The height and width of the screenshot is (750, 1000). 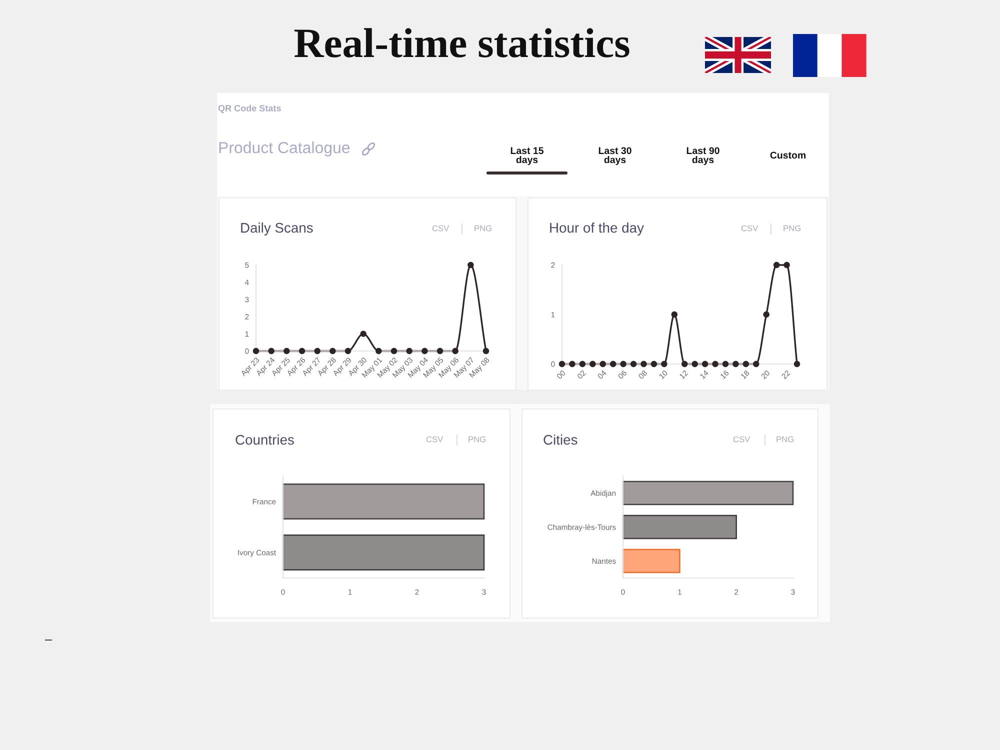 What do you see at coordinates (277, 229) in the screenshot?
I see `chart-title: Daily Scans` at bounding box center [277, 229].